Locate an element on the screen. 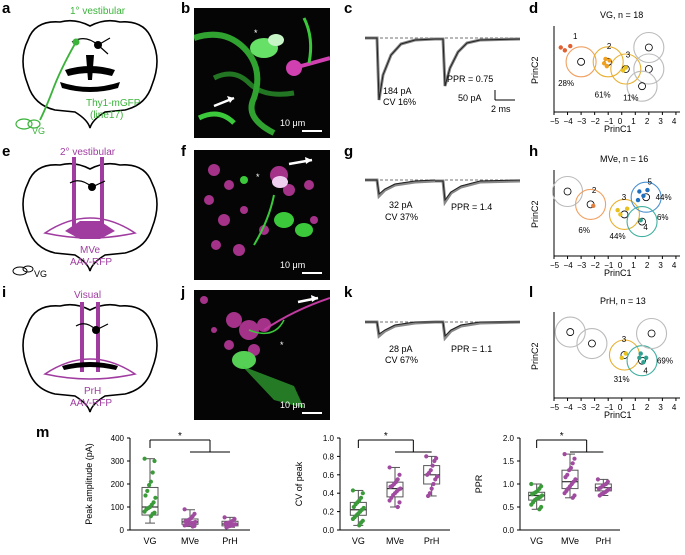 Image resolution: width=685 pixels, height=555 pixels. schematic-e-virus: AAV-RFP is located at coordinates (91, 262).